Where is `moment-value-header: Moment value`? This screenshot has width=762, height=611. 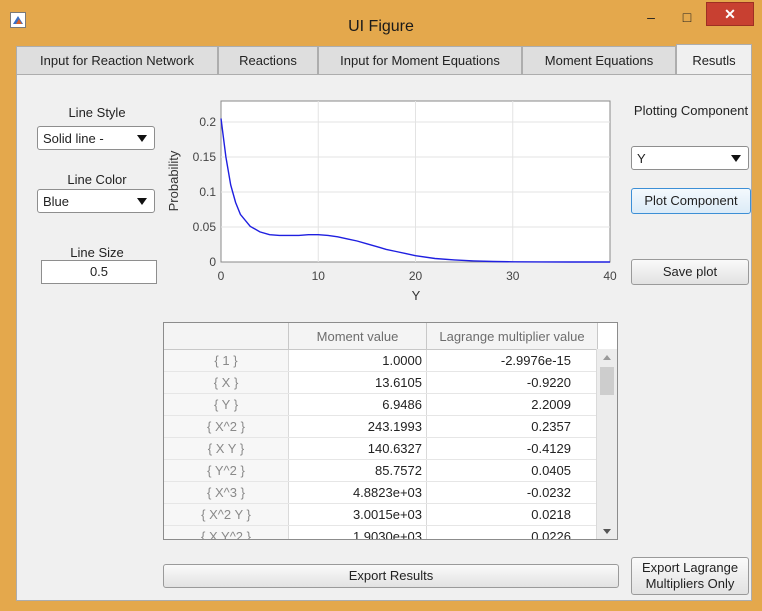
moment-value-header: Moment value is located at coordinates (357, 336).